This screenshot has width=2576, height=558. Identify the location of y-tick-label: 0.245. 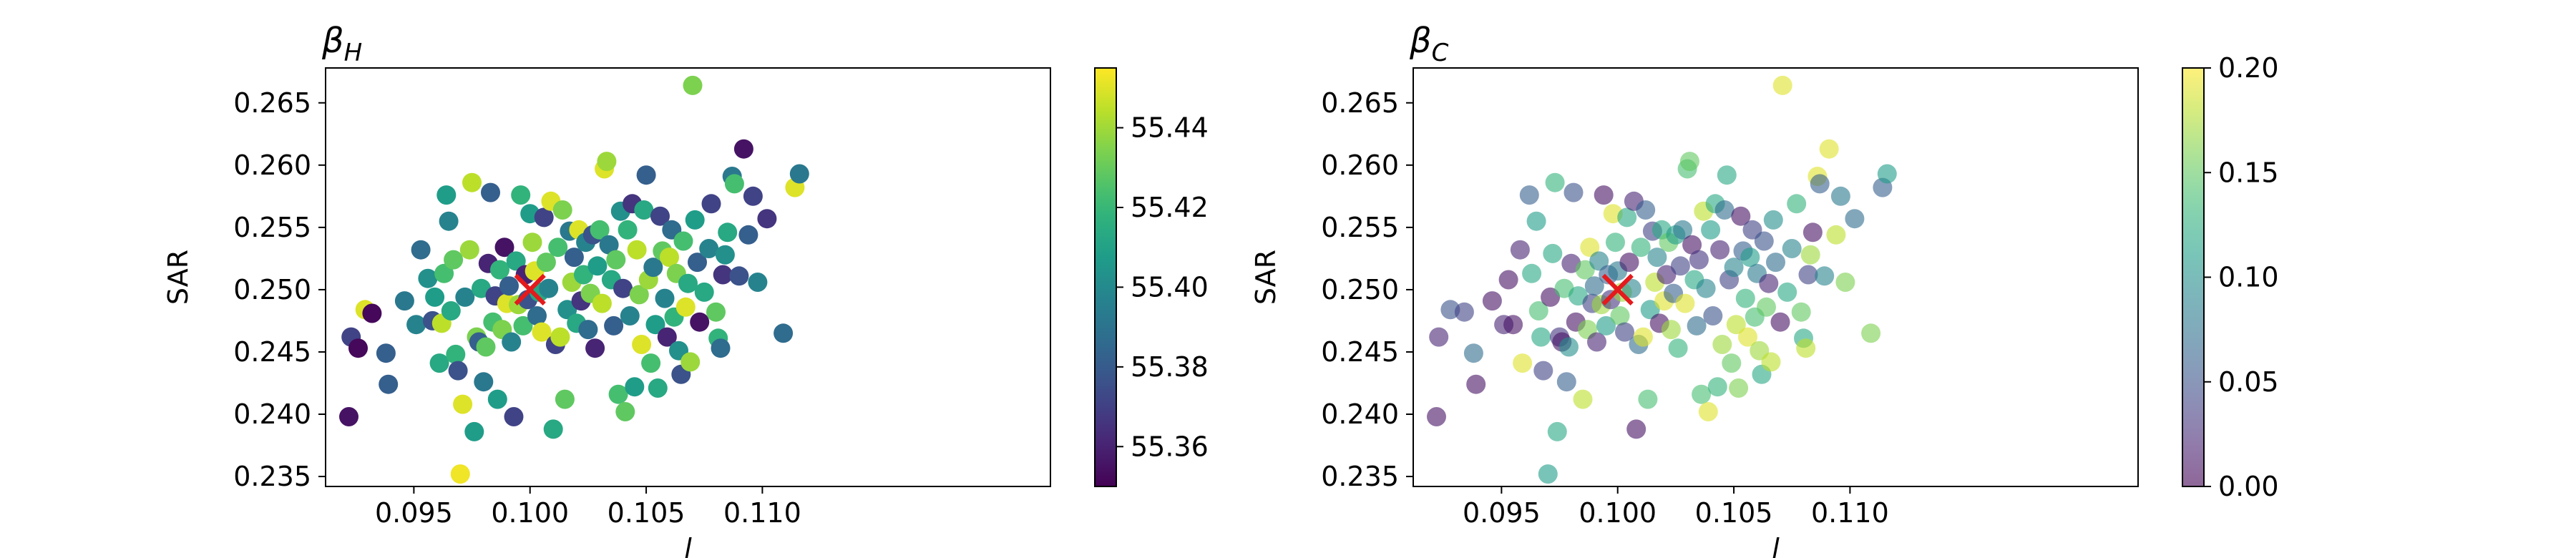
(272, 352).